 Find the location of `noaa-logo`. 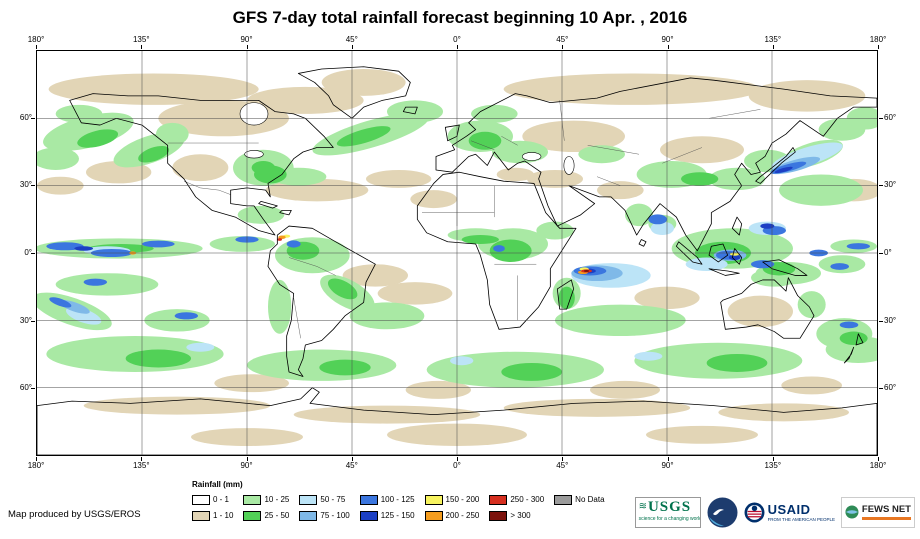

noaa-logo is located at coordinates (722, 512).